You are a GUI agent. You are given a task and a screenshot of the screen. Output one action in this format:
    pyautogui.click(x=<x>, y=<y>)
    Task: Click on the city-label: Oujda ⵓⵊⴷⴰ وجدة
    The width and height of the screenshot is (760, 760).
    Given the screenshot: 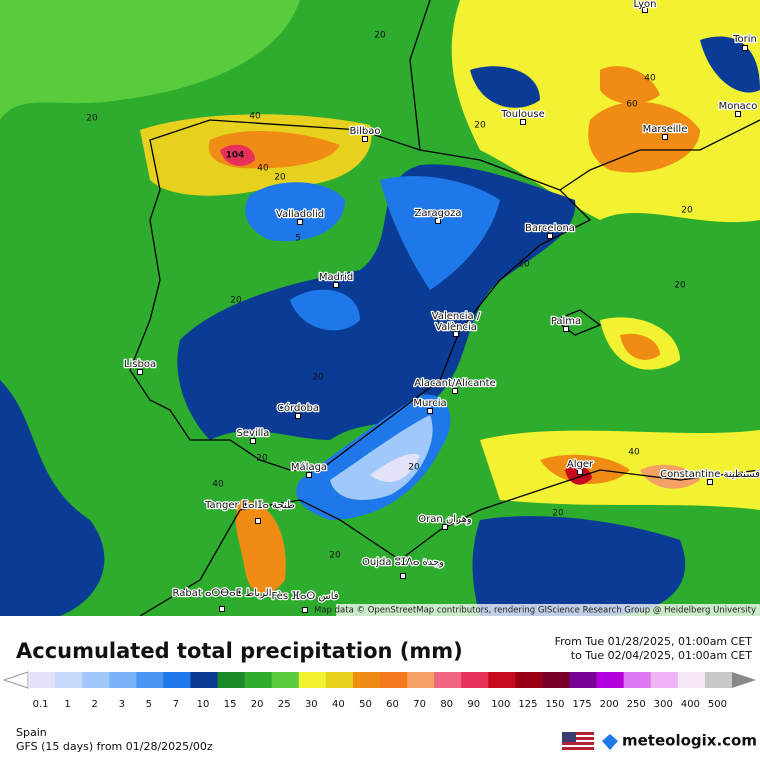 What is the action you would take?
    pyautogui.click(x=403, y=562)
    